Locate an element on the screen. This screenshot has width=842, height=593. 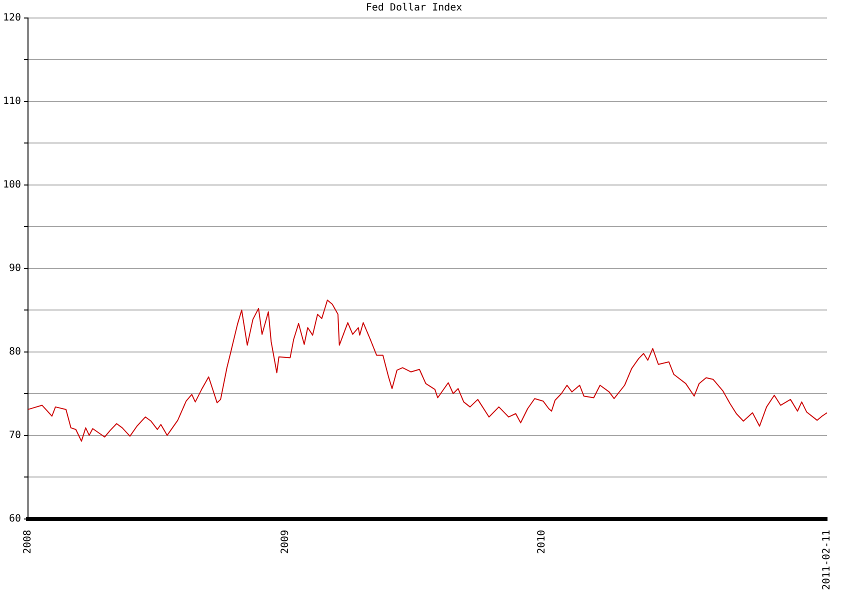
x-tick-label: 2008 is located at coordinates (28, 542).